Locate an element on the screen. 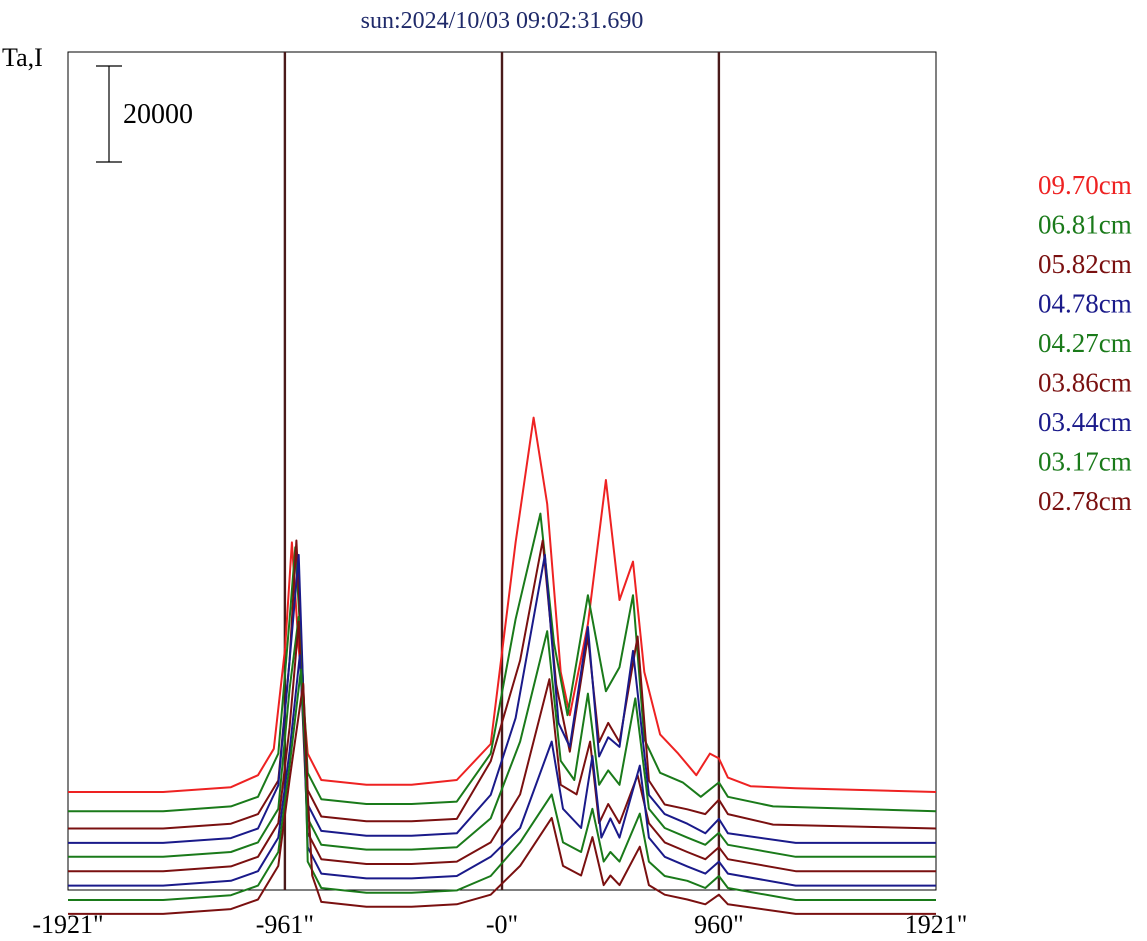  x-tick-label: -0" is located at coordinates (502, 924).